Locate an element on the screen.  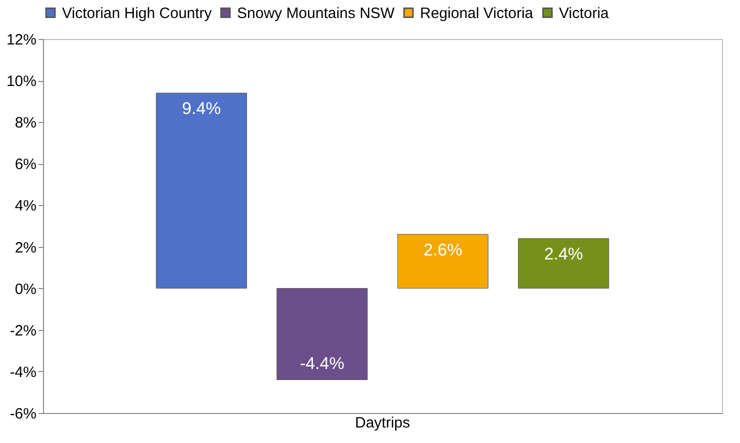
y-tick-label: 10% is located at coordinates (21, 81).